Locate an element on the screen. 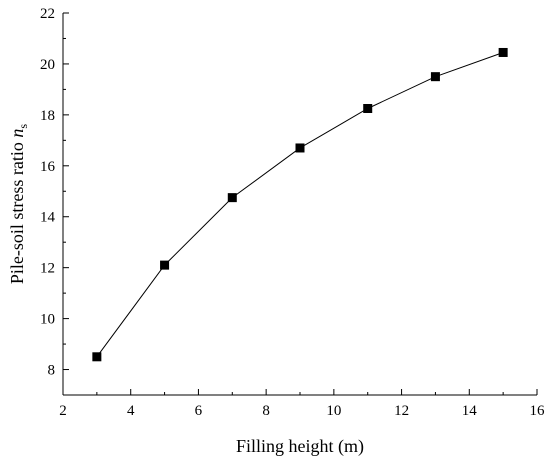  y-ticks: 8 10 12 14 16 18 20 22 is located at coordinates (54, 201).